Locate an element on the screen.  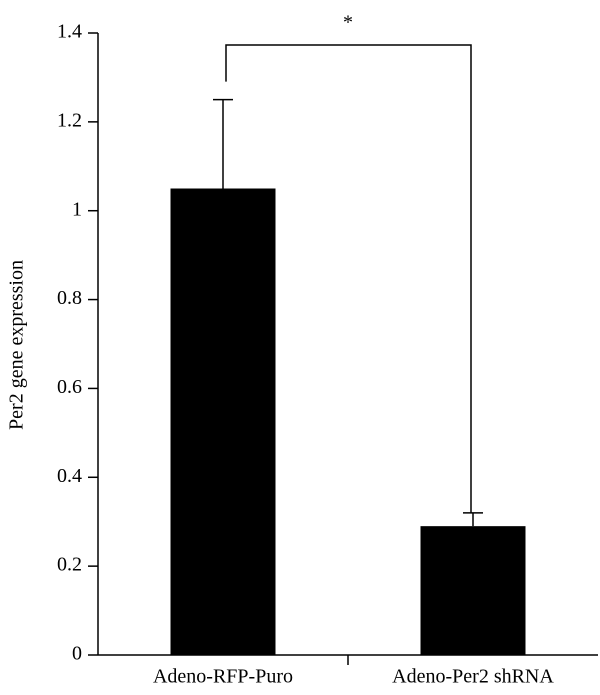
y-tick-label: 1 is located at coordinates (77, 209).